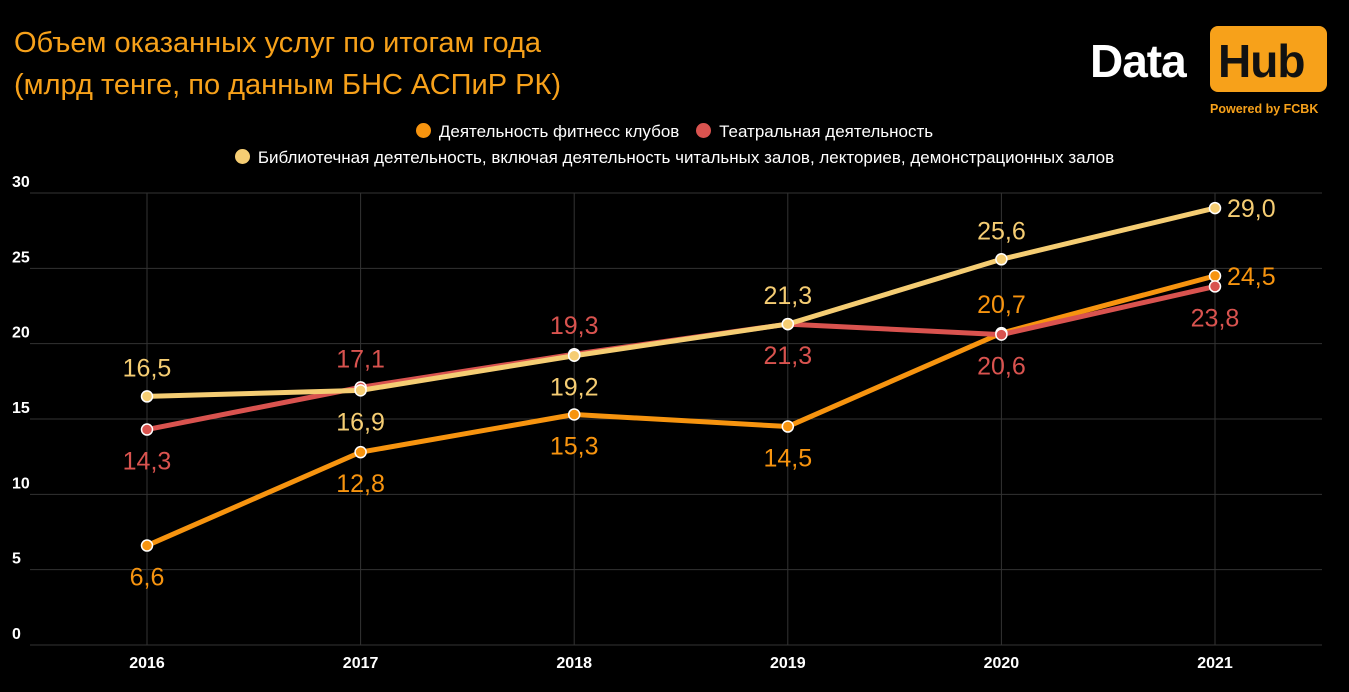  Describe the element at coordinates (278, 43) in the screenshot. I see `title-line-1: Объем оказанных услуг по итогам года` at that location.